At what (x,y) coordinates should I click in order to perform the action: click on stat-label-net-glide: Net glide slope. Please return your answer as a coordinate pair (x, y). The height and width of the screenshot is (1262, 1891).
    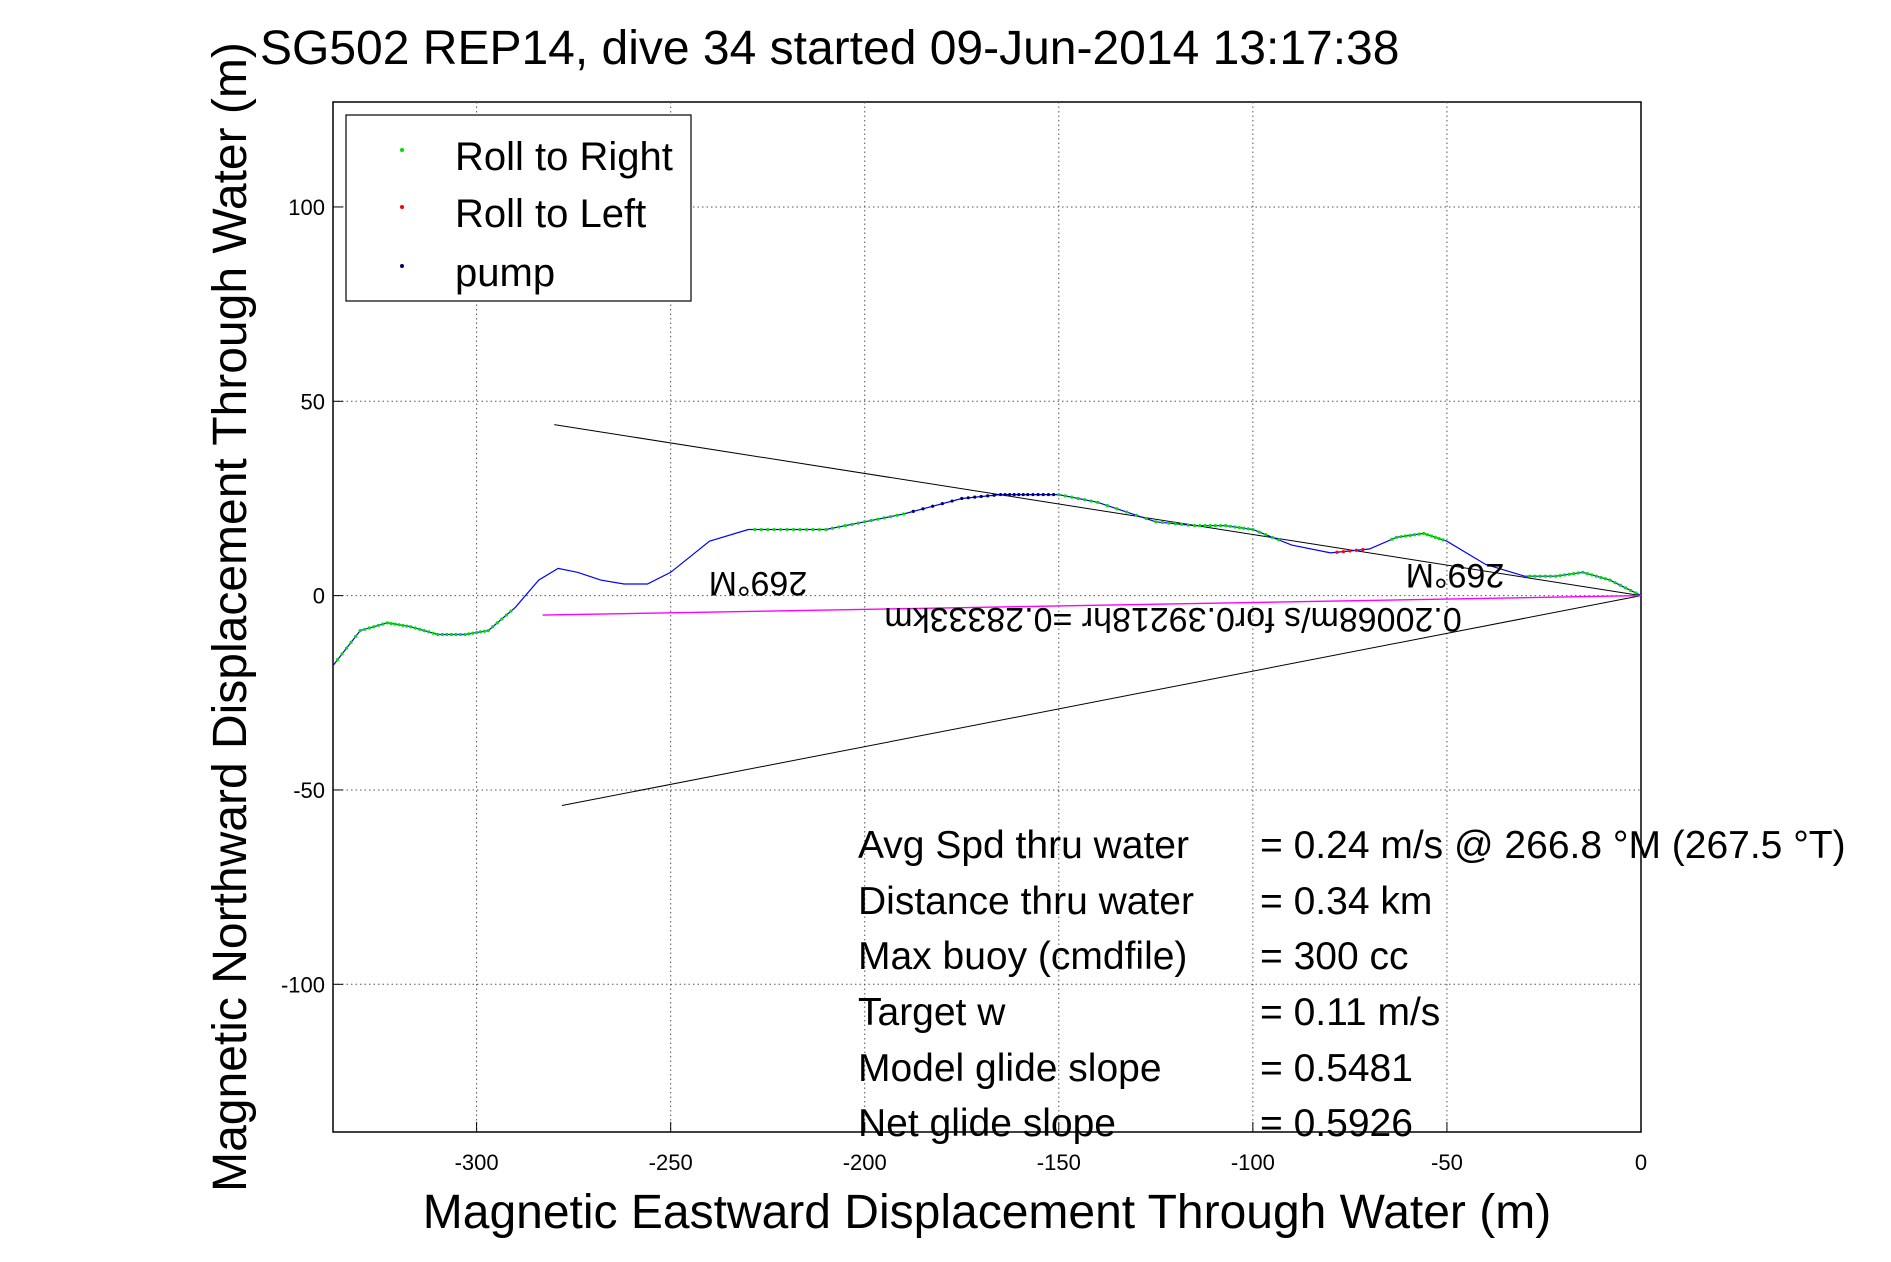
    Looking at the image, I should click on (987, 1123).